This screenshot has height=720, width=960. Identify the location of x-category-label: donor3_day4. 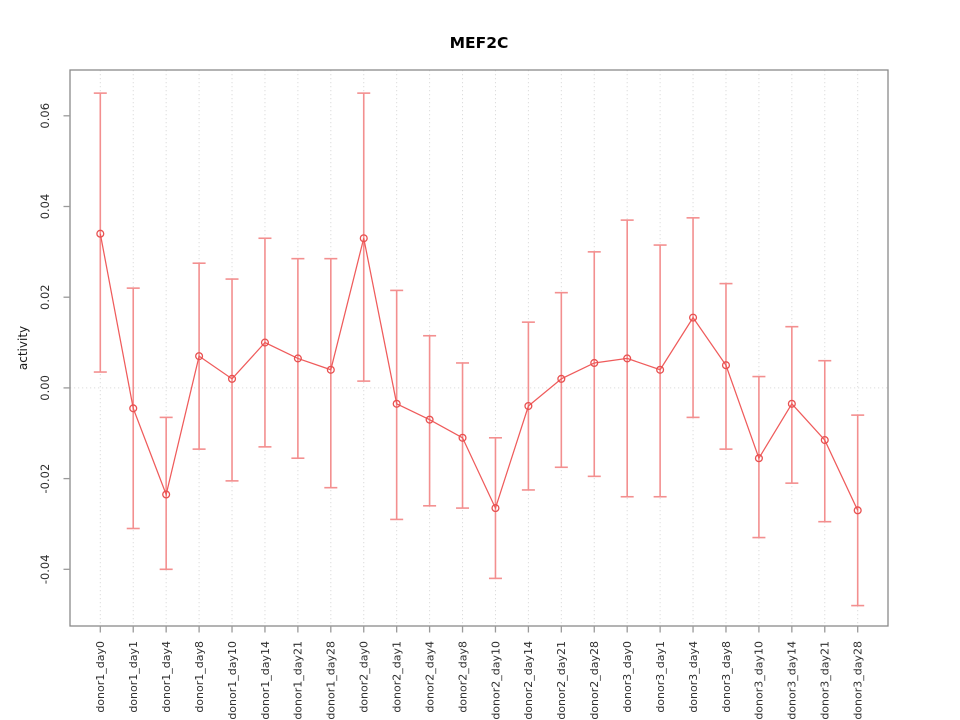
(693, 677).